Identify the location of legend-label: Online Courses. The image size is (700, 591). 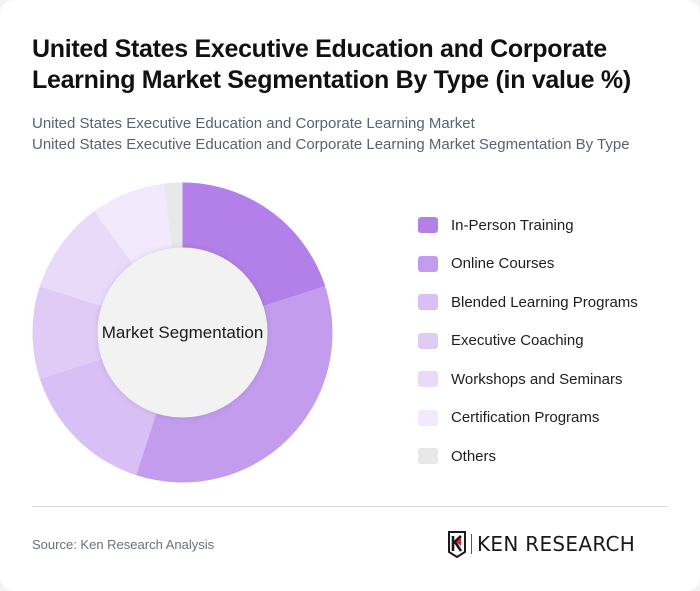
(503, 264).